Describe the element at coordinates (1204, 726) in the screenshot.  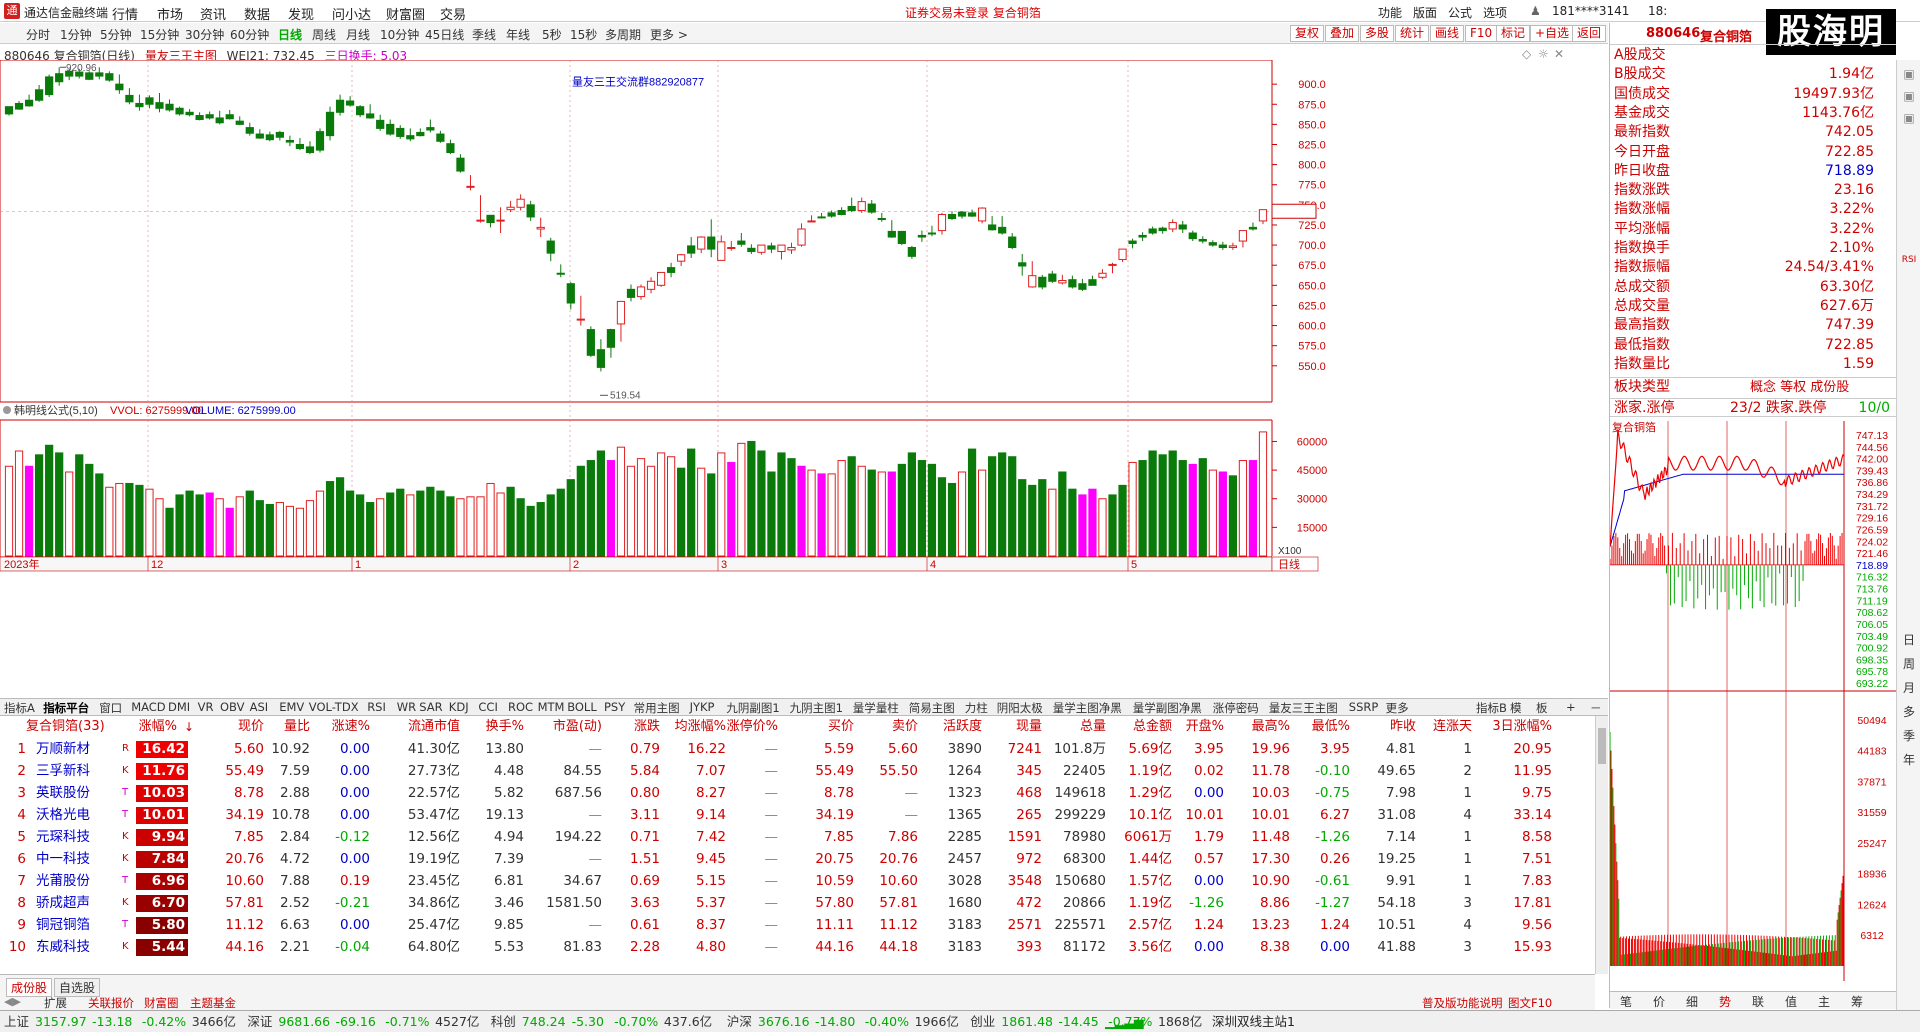
I see `table-header-cell: 开盘%` at that location.